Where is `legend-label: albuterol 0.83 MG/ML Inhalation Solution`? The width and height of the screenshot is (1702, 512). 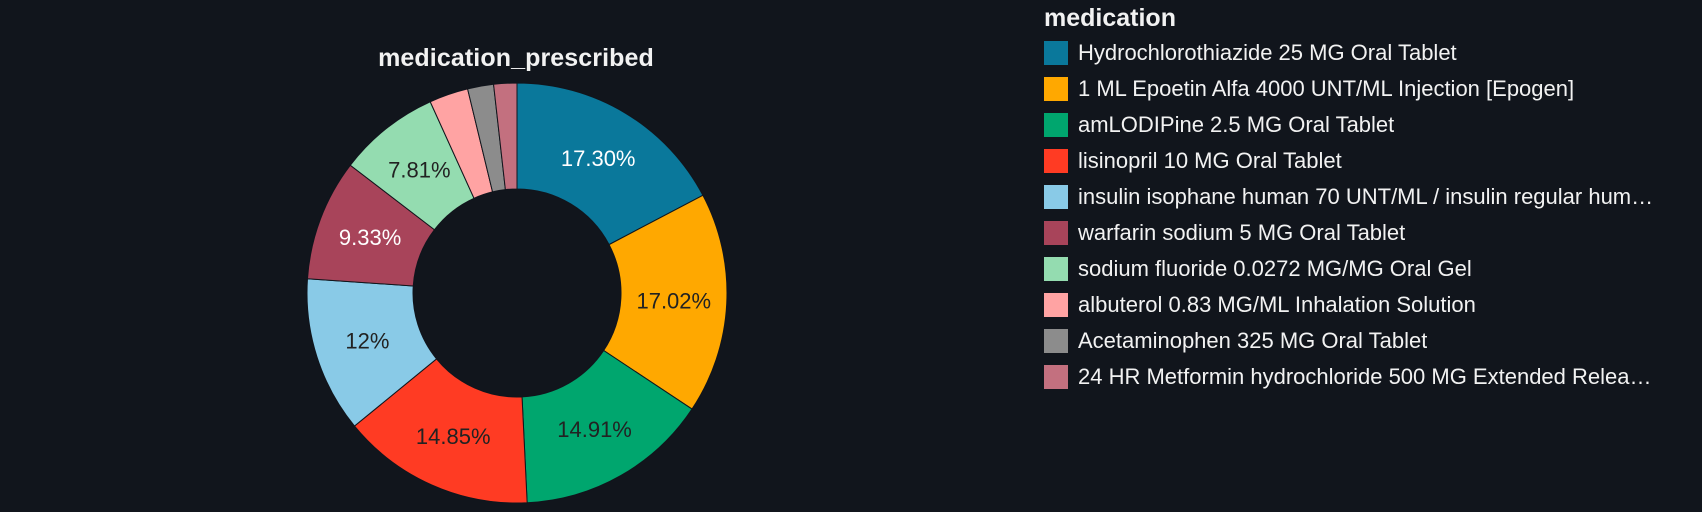
legend-label: albuterol 0.83 MG/ML Inhalation Solution is located at coordinates (1277, 304).